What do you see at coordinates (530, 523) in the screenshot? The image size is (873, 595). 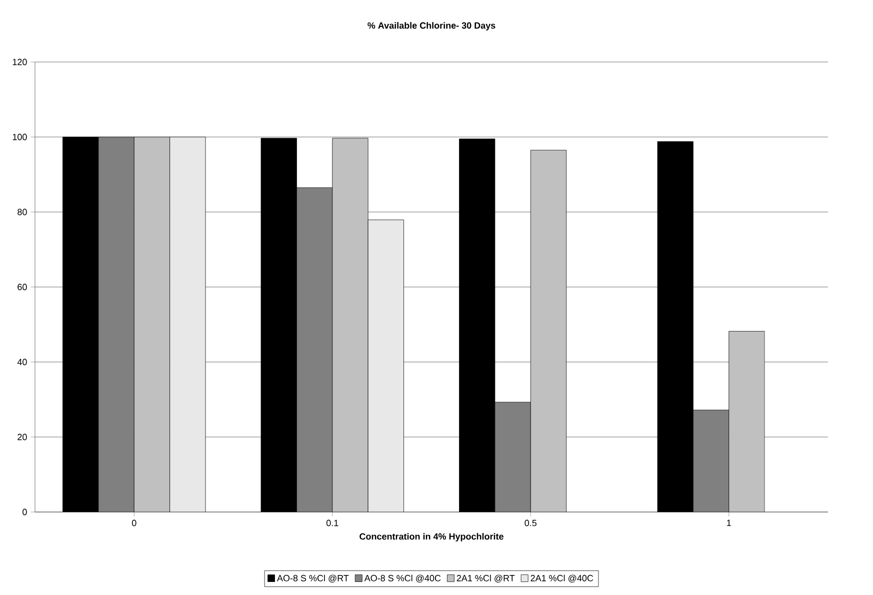 I see `x-tick-label: 0.5` at bounding box center [530, 523].